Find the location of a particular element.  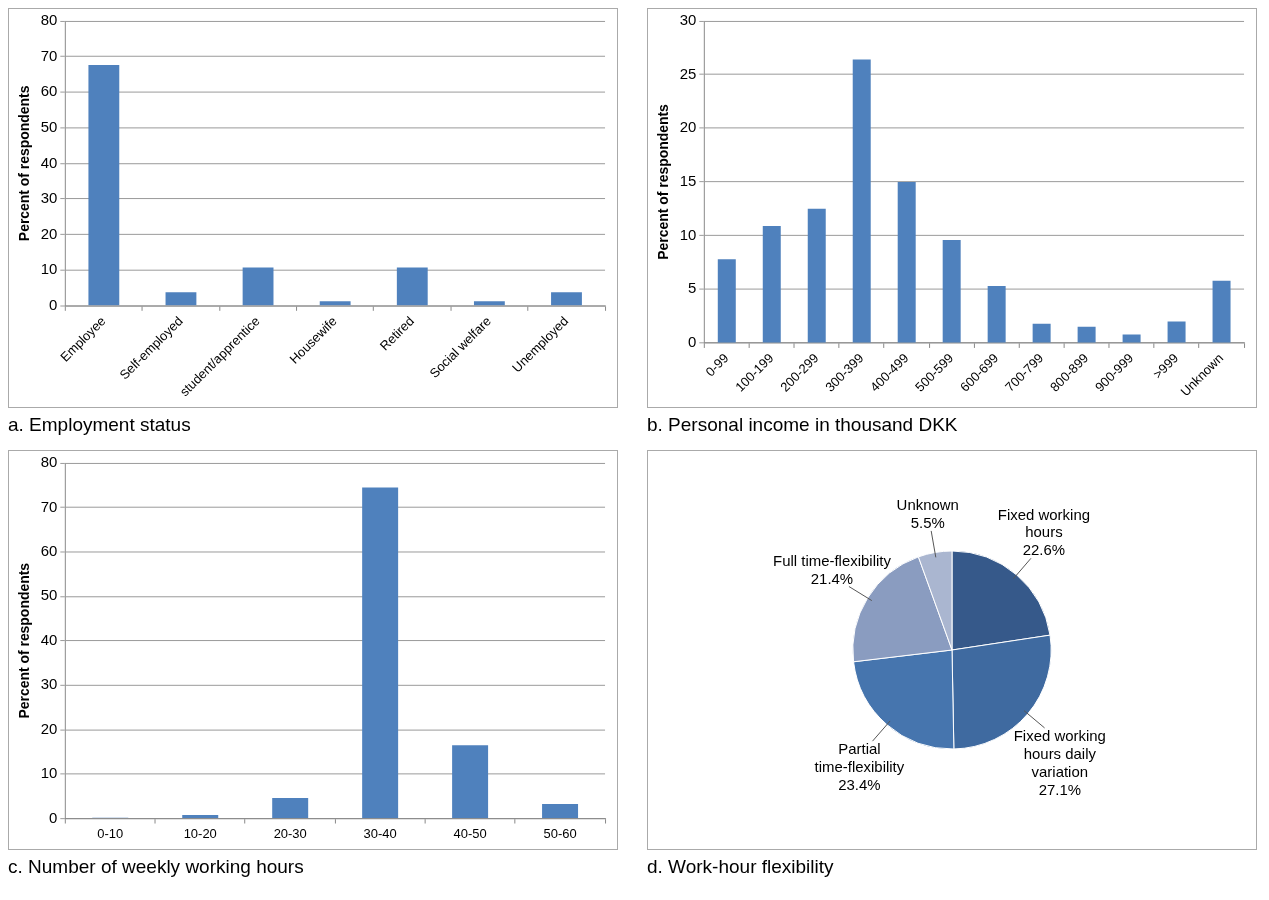

slice-label: Partial time-flexibility is located at coordinates (859, 758).